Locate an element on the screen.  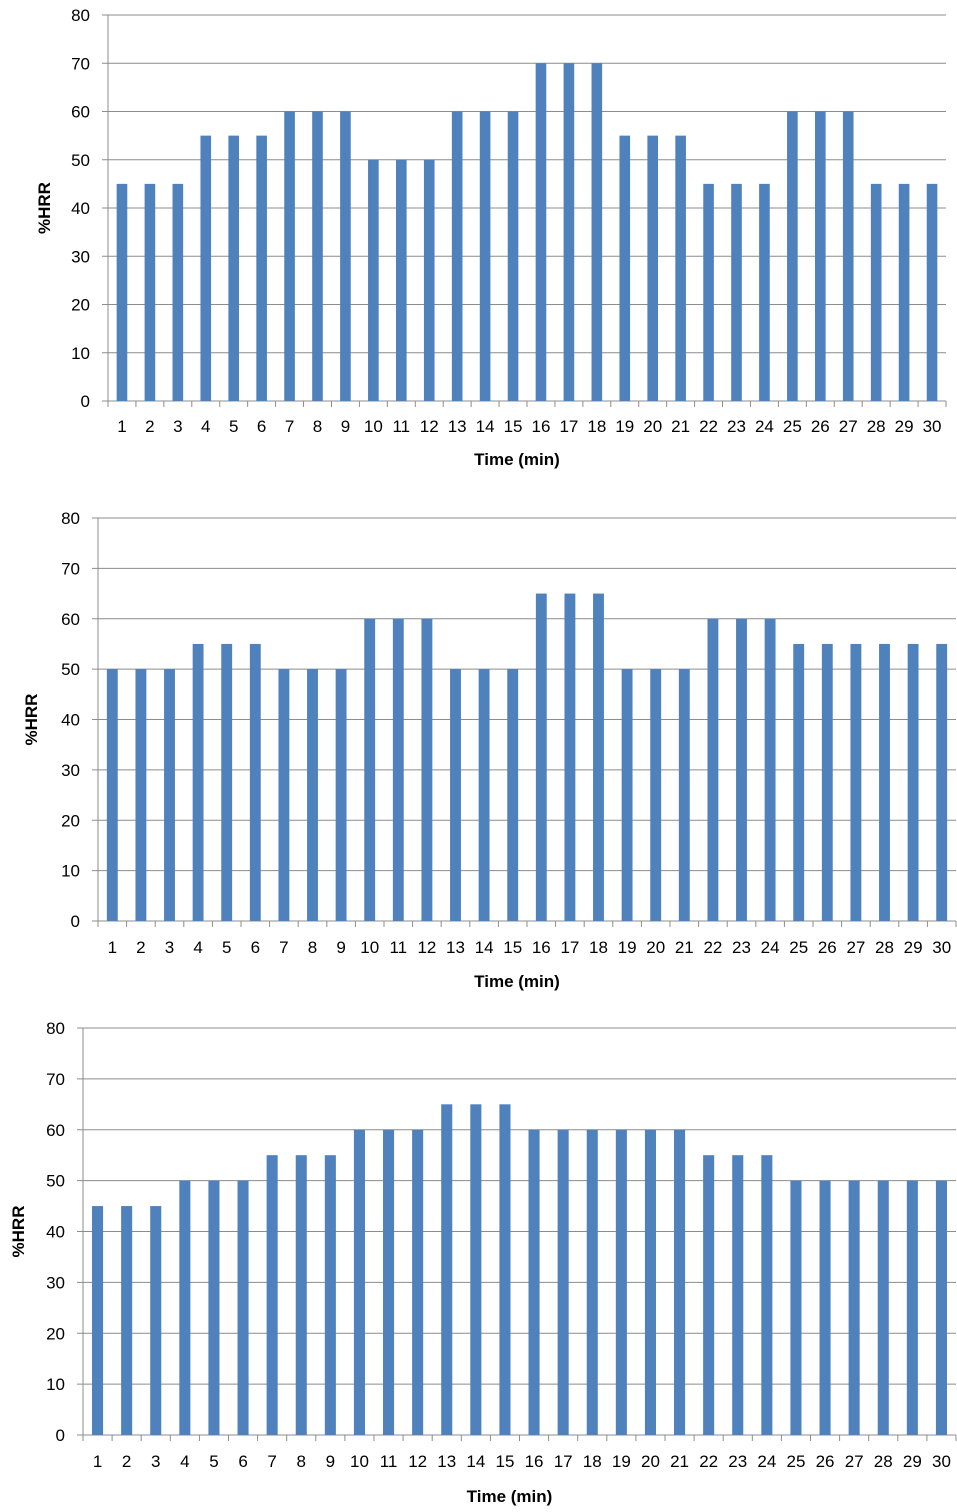
x-tick-label: 26 is located at coordinates (820, 426).